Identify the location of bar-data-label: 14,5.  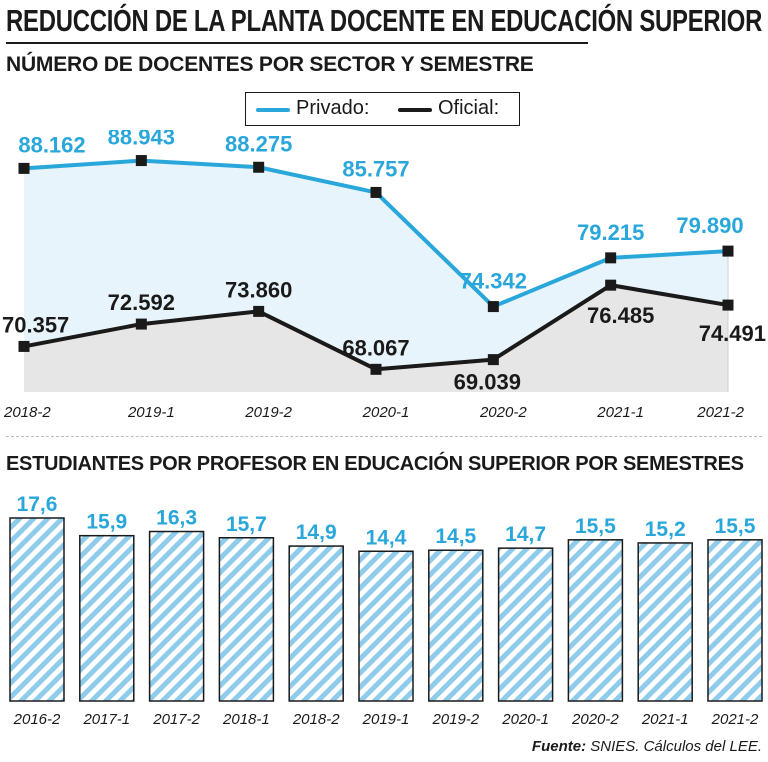
(455, 536).